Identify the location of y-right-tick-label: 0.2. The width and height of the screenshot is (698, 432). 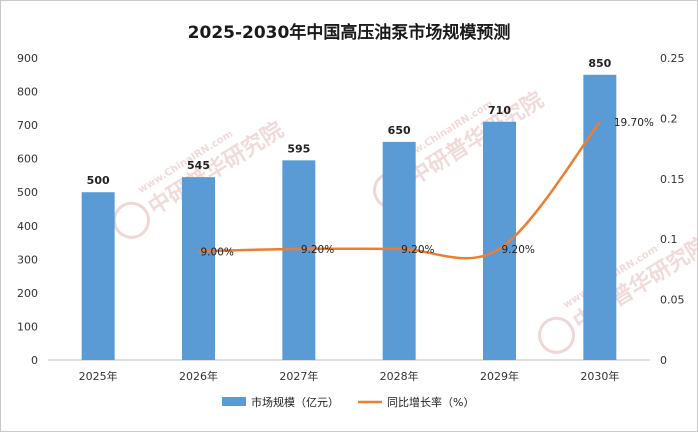
(669, 118).